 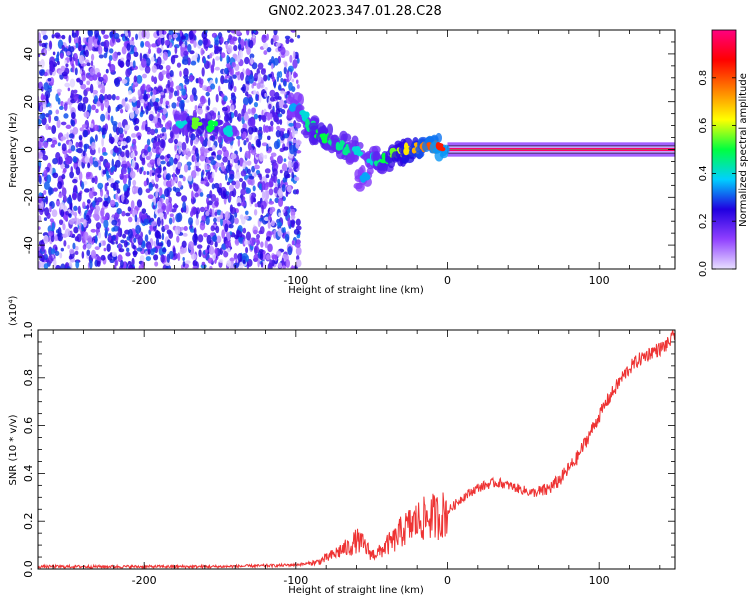 I want to click on snr-y-axis-label: SNR (10 * v/v), so click(x=13, y=449).